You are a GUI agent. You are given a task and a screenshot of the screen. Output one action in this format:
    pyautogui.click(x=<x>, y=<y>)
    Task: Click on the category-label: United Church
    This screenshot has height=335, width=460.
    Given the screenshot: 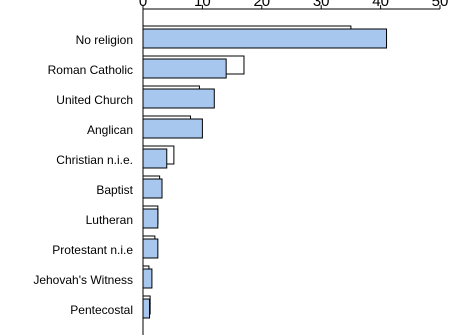 What is the action you would take?
    pyautogui.click(x=94, y=100)
    